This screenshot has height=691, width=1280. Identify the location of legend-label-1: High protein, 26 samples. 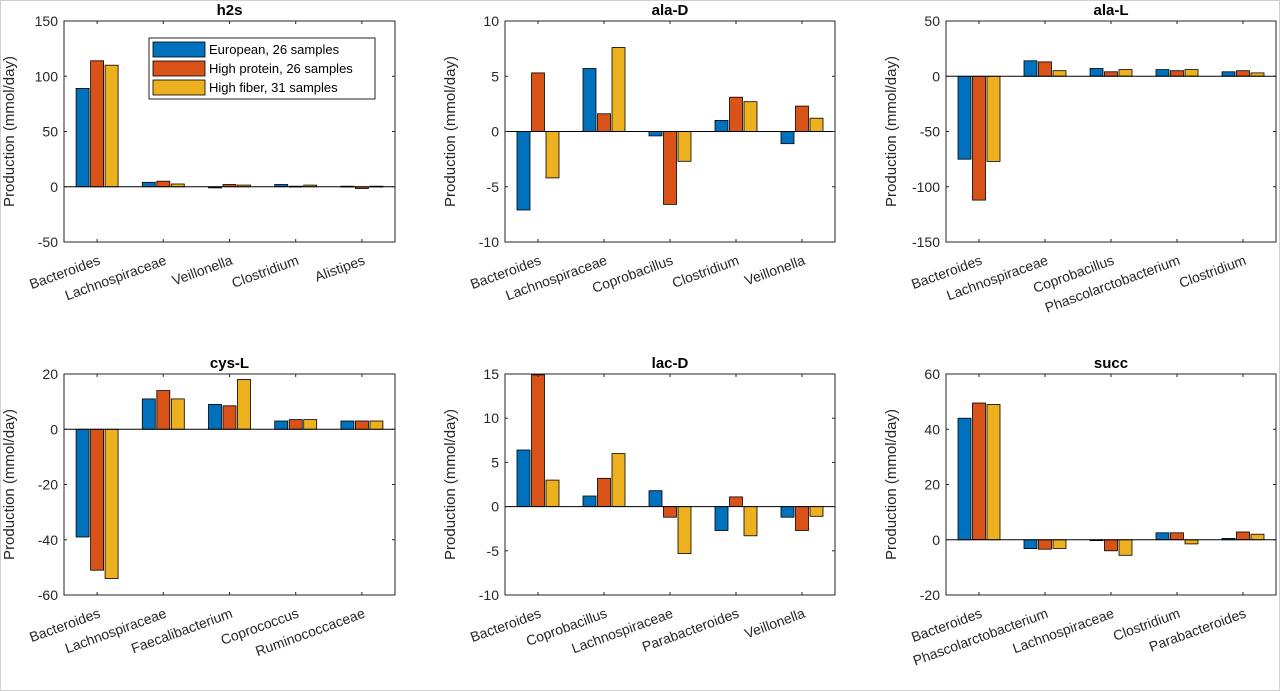
(281, 68).